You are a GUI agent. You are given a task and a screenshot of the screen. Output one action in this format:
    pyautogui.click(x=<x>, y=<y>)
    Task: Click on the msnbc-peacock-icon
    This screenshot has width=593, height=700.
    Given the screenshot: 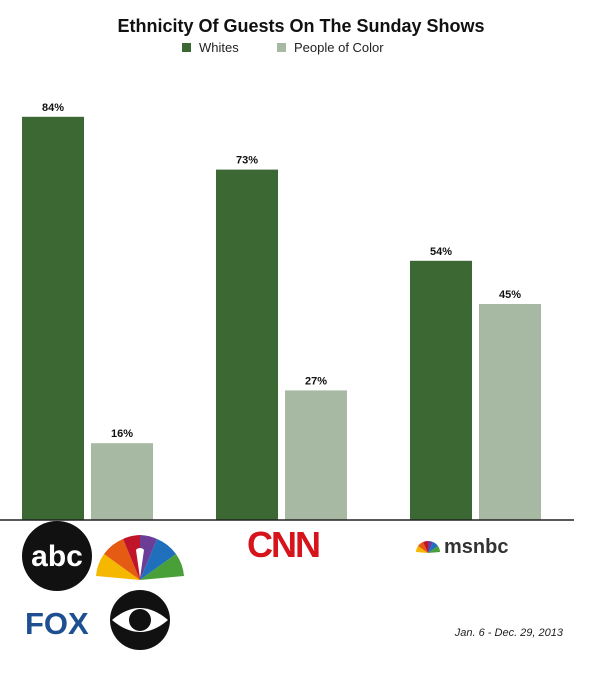 What is the action you would take?
    pyautogui.click(x=428, y=546)
    